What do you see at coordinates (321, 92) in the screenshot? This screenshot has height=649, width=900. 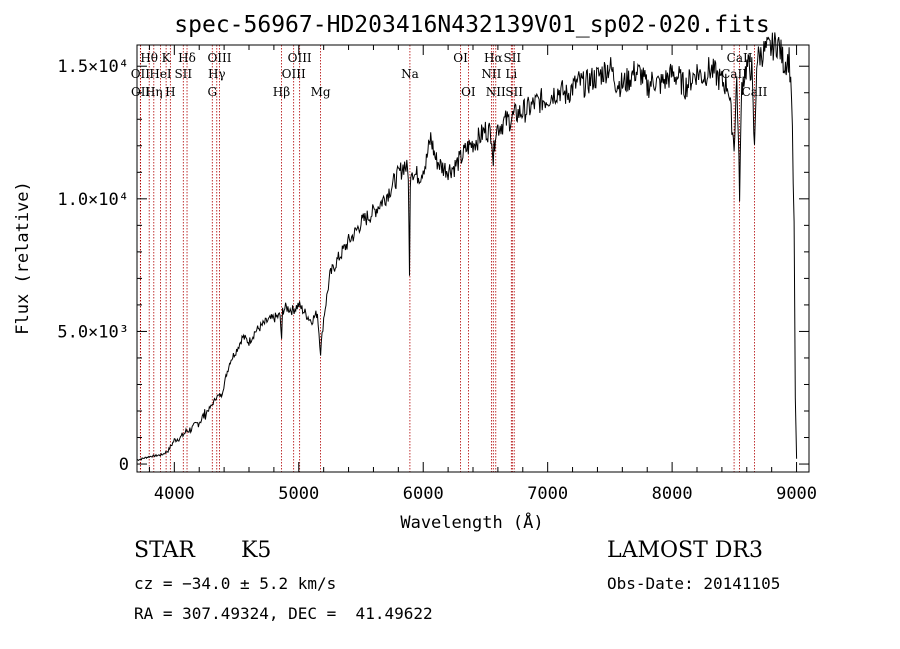 I see `line-label: Mg` at bounding box center [321, 92].